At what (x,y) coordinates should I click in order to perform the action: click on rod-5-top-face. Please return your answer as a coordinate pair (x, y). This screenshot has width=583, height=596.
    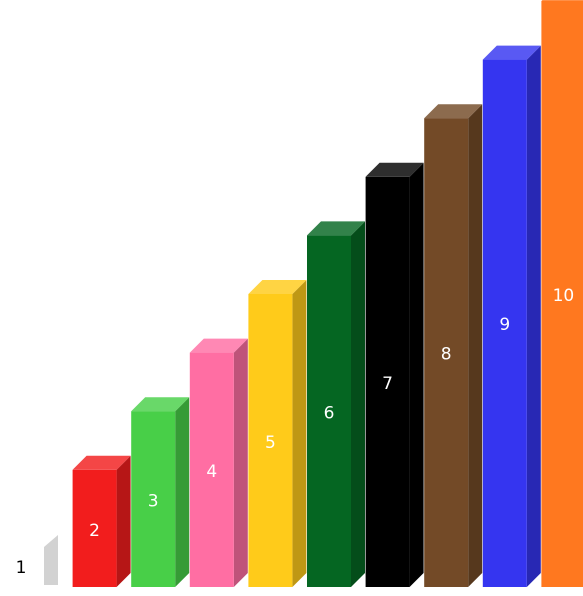
    Looking at the image, I should click on (277, 287).